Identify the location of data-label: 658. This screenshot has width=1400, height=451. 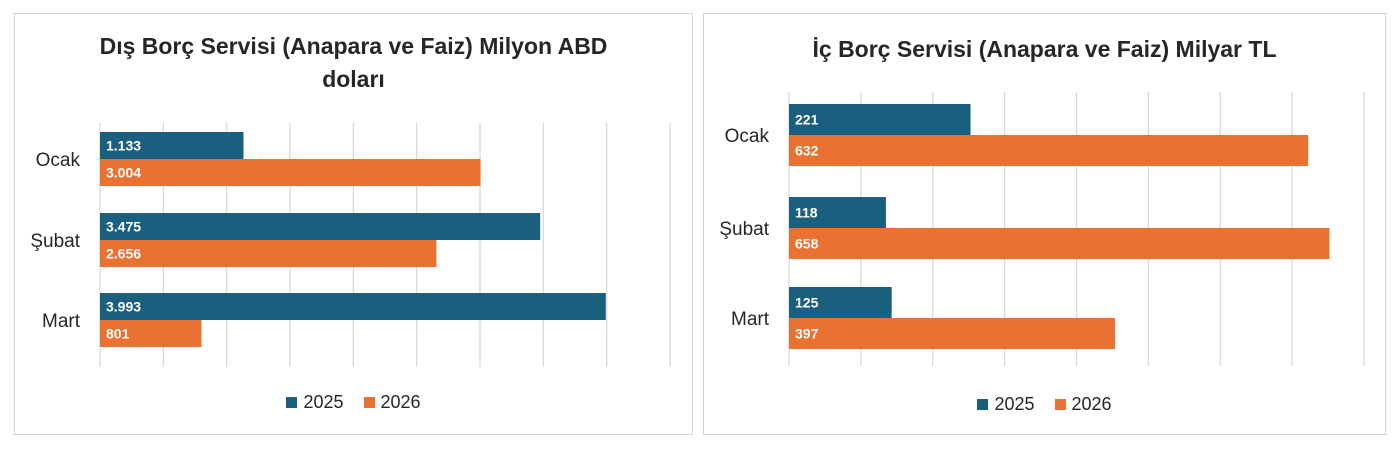
(807, 244).